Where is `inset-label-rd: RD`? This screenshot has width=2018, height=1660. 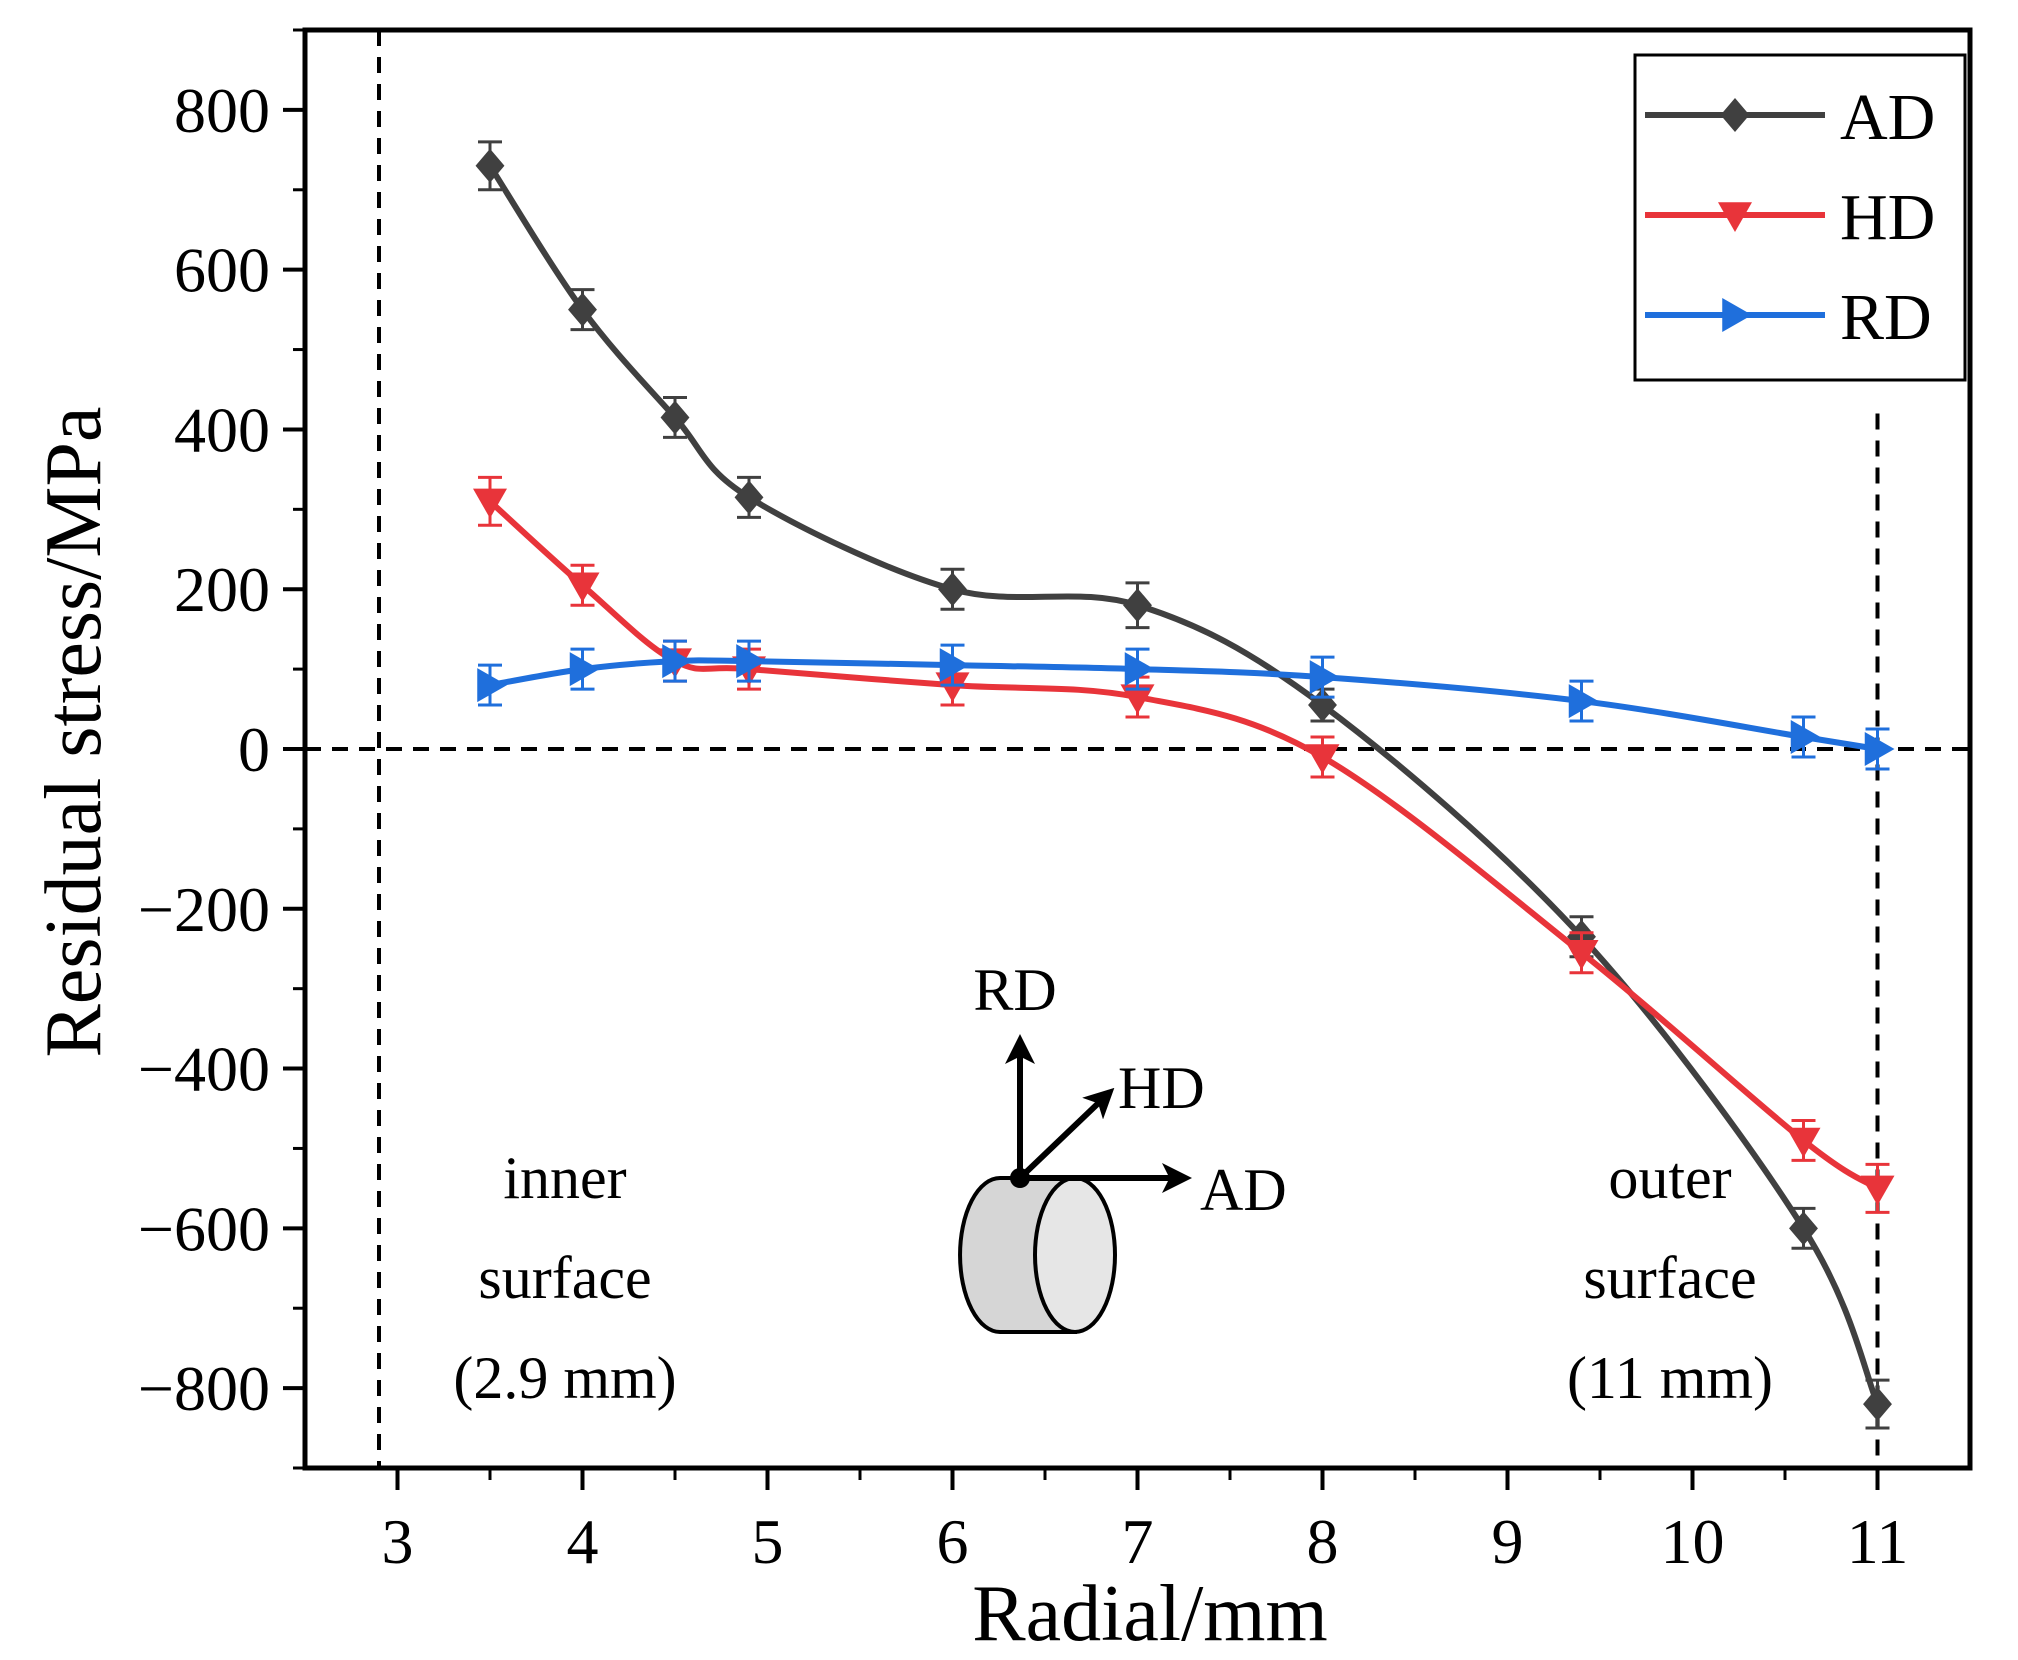
inset-label-rd: RD is located at coordinates (1014, 990).